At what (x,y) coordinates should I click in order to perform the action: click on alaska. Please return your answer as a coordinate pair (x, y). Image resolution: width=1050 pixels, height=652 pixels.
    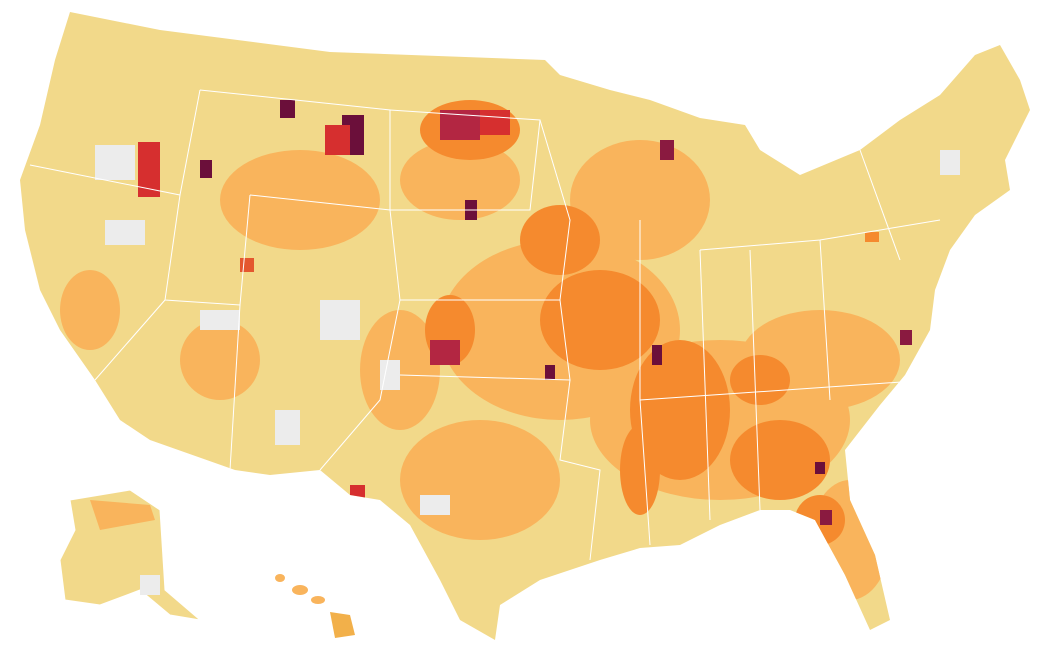
    Looking at the image, I should click on (130, 555).